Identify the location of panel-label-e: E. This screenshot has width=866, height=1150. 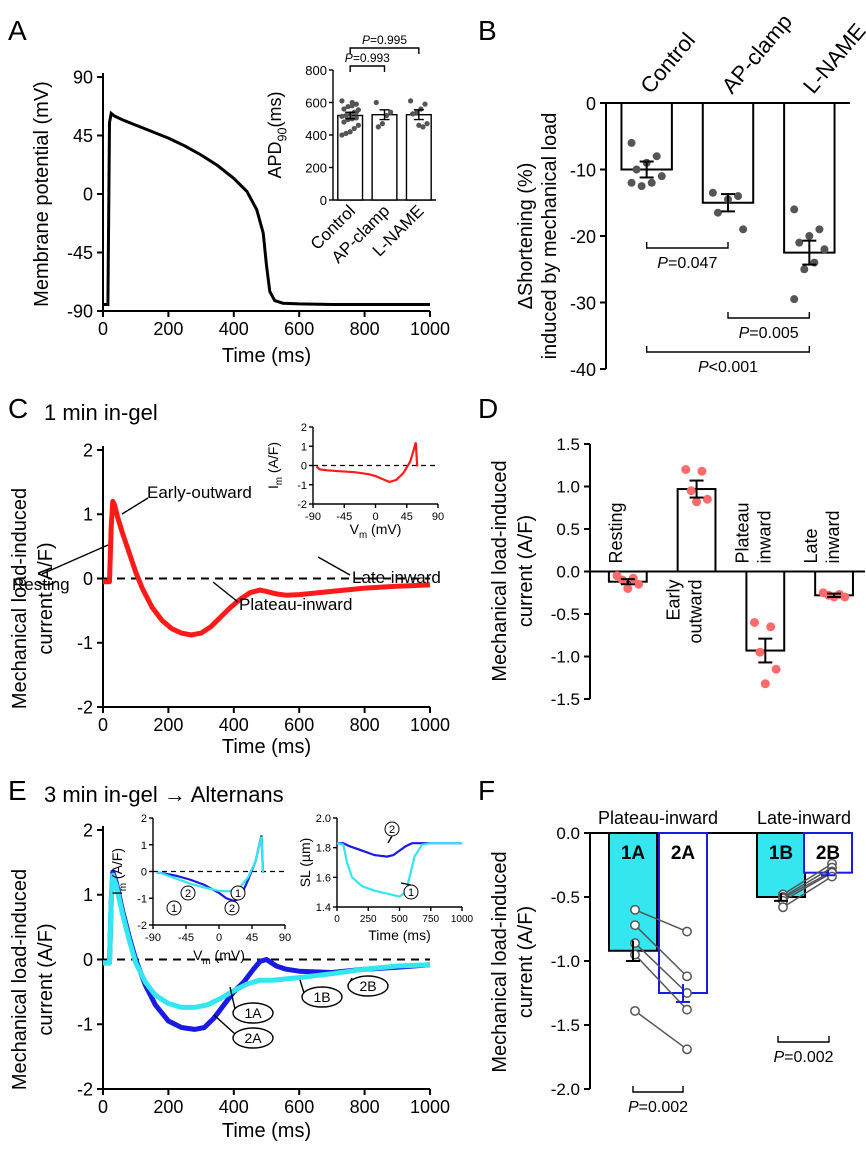
(17, 790).